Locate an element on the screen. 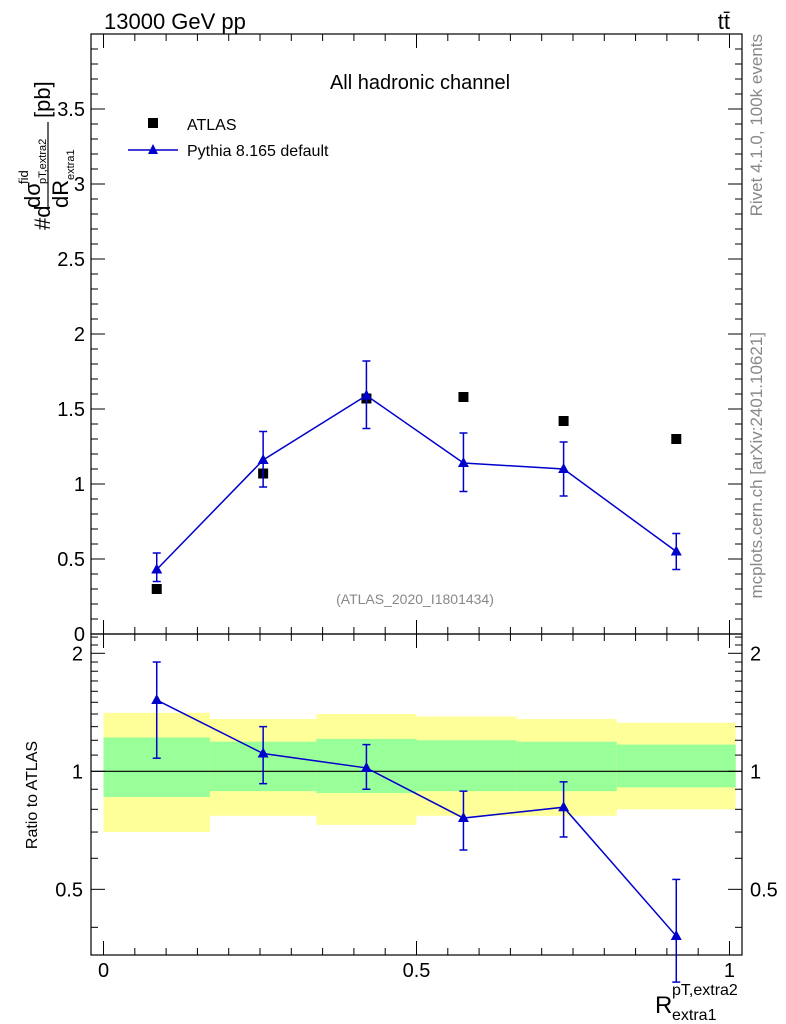  header-left-label: 13000 GeV pp is located at coordinates (175, 21).